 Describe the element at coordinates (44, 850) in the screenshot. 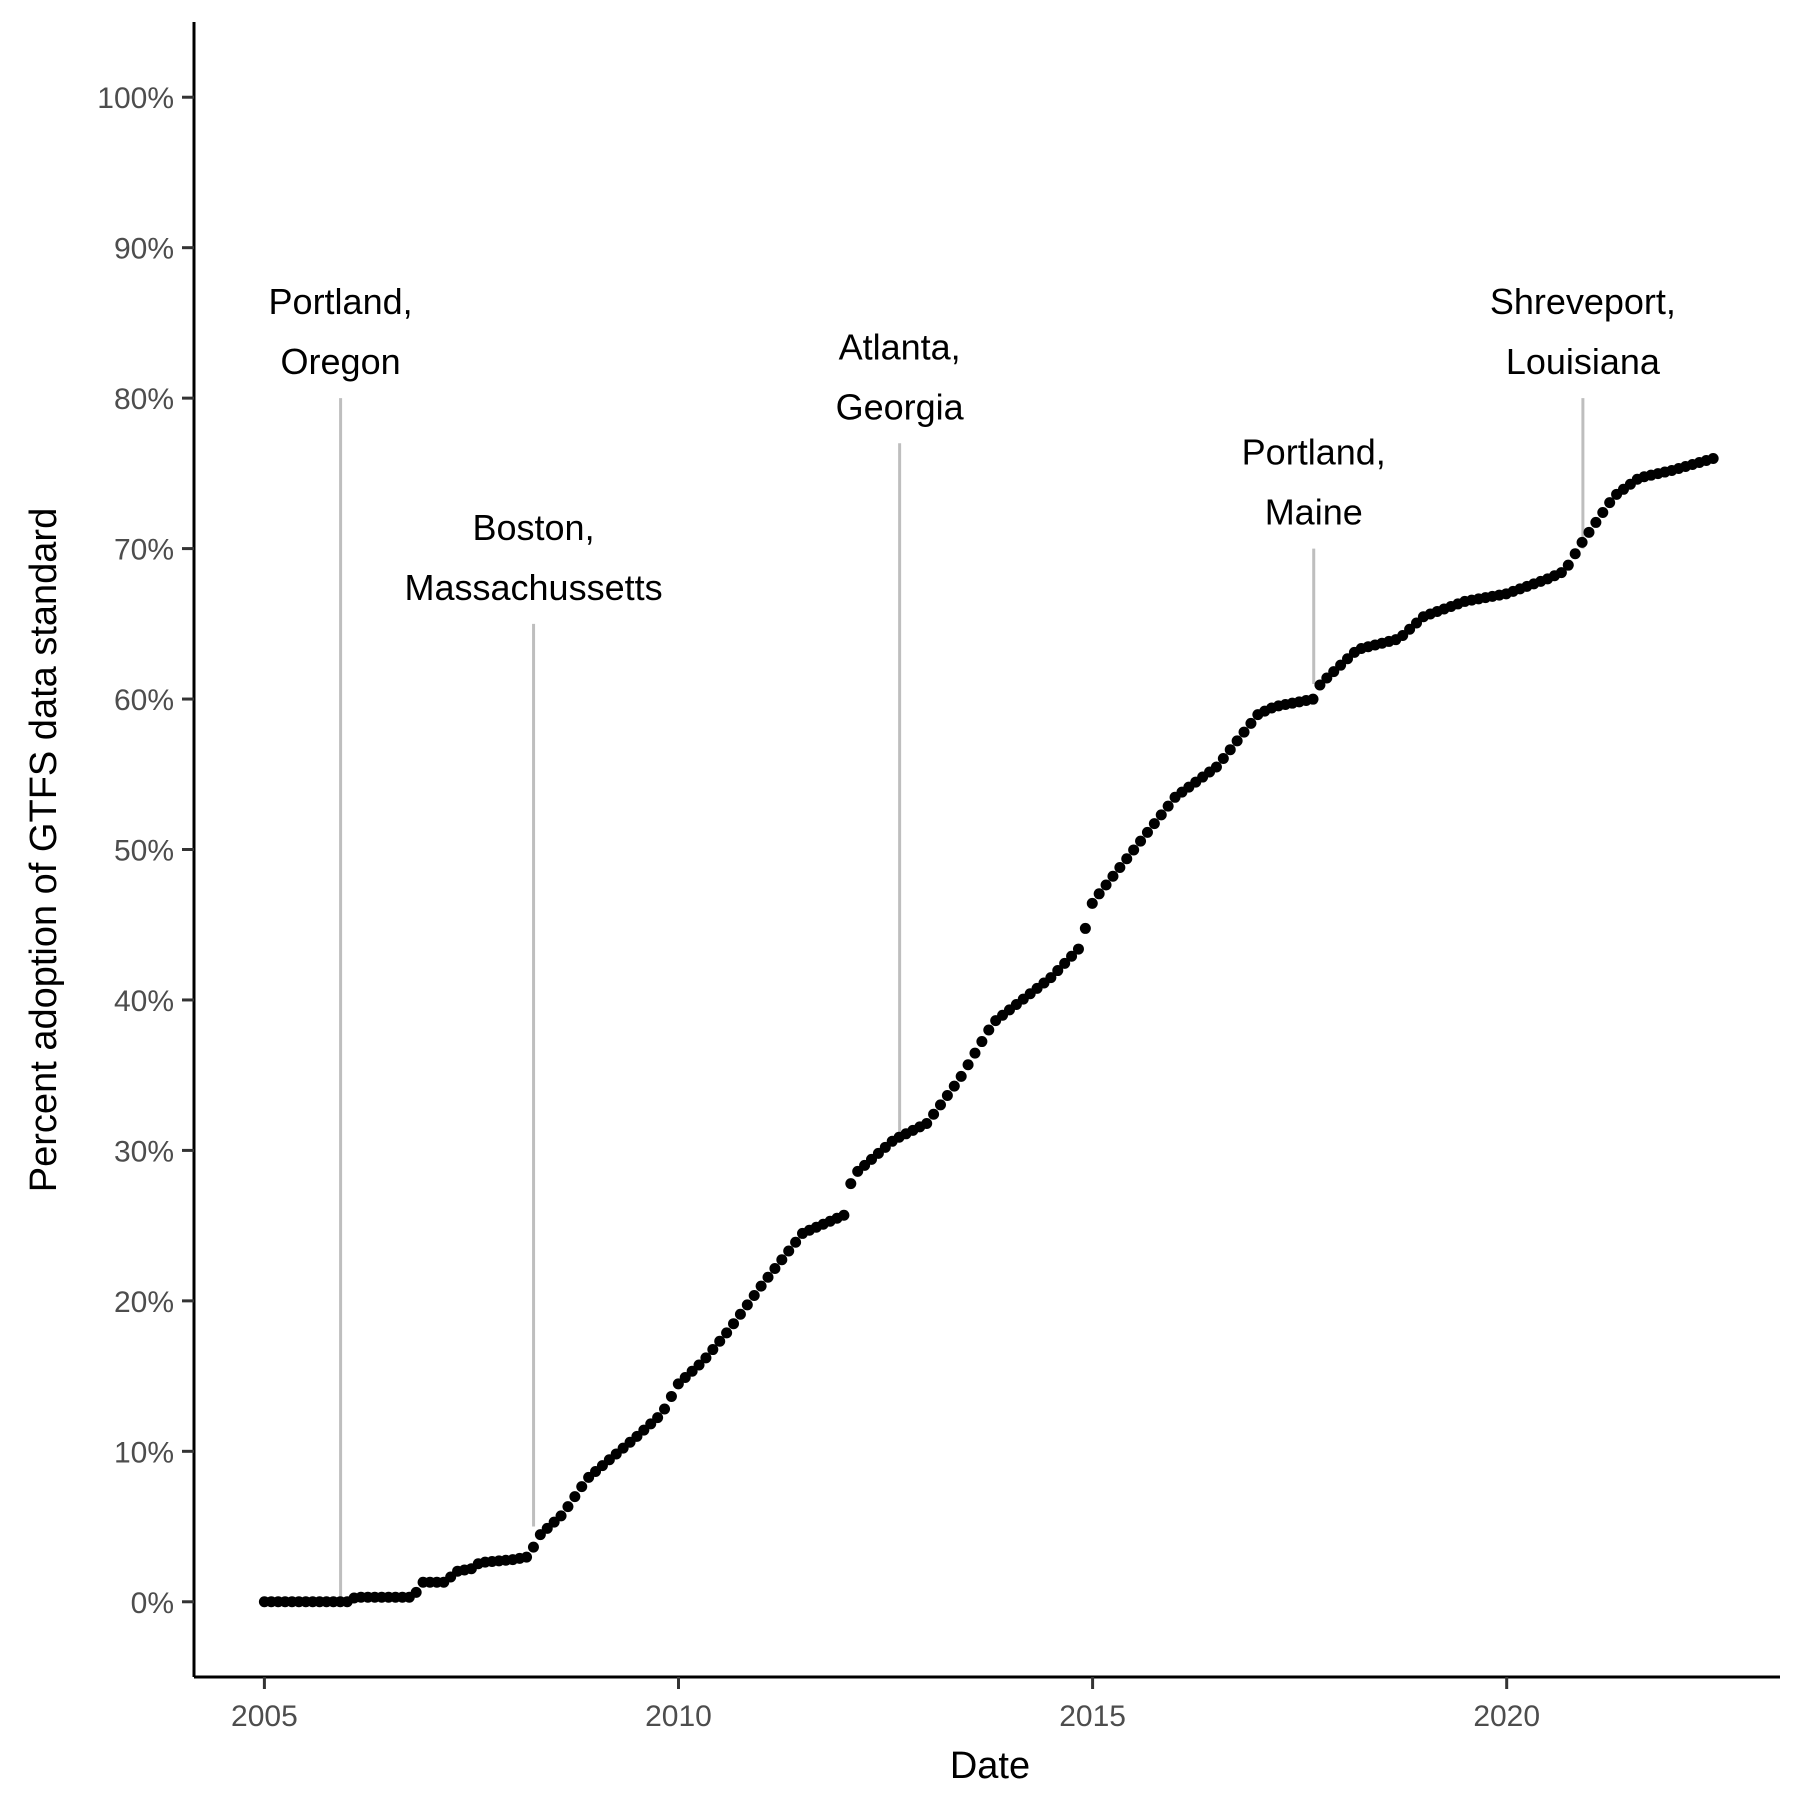

I see `y-axis-title: Percent adoption of GTFS data standard` at that location.